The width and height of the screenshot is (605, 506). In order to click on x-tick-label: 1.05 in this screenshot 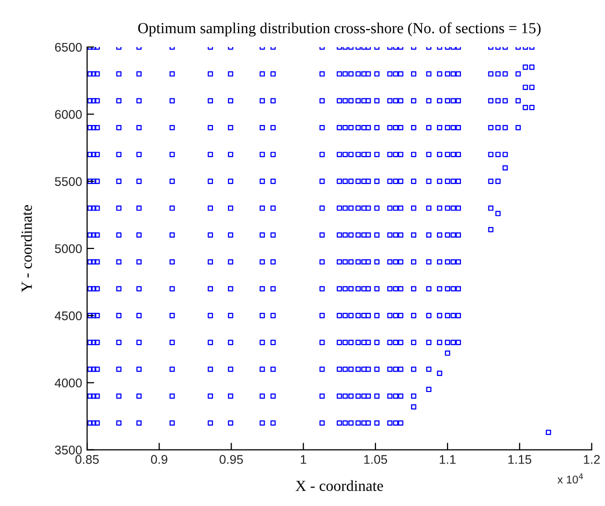, I will do `click(376, 459)`.